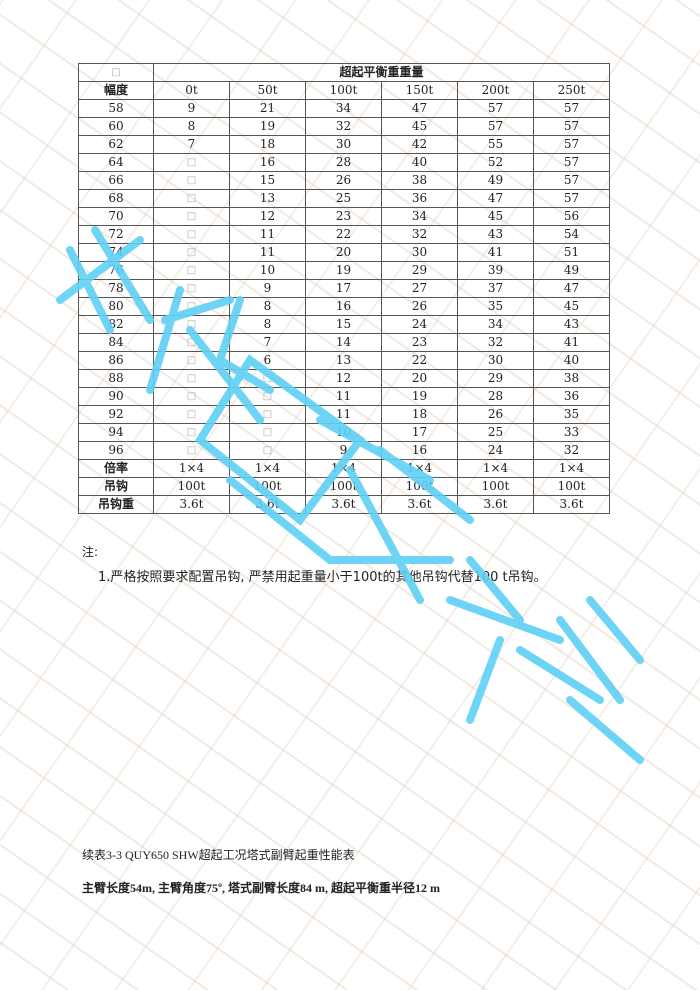 The image size is (700, 990). I want to click on table-cell: 8, so click(191, 126).